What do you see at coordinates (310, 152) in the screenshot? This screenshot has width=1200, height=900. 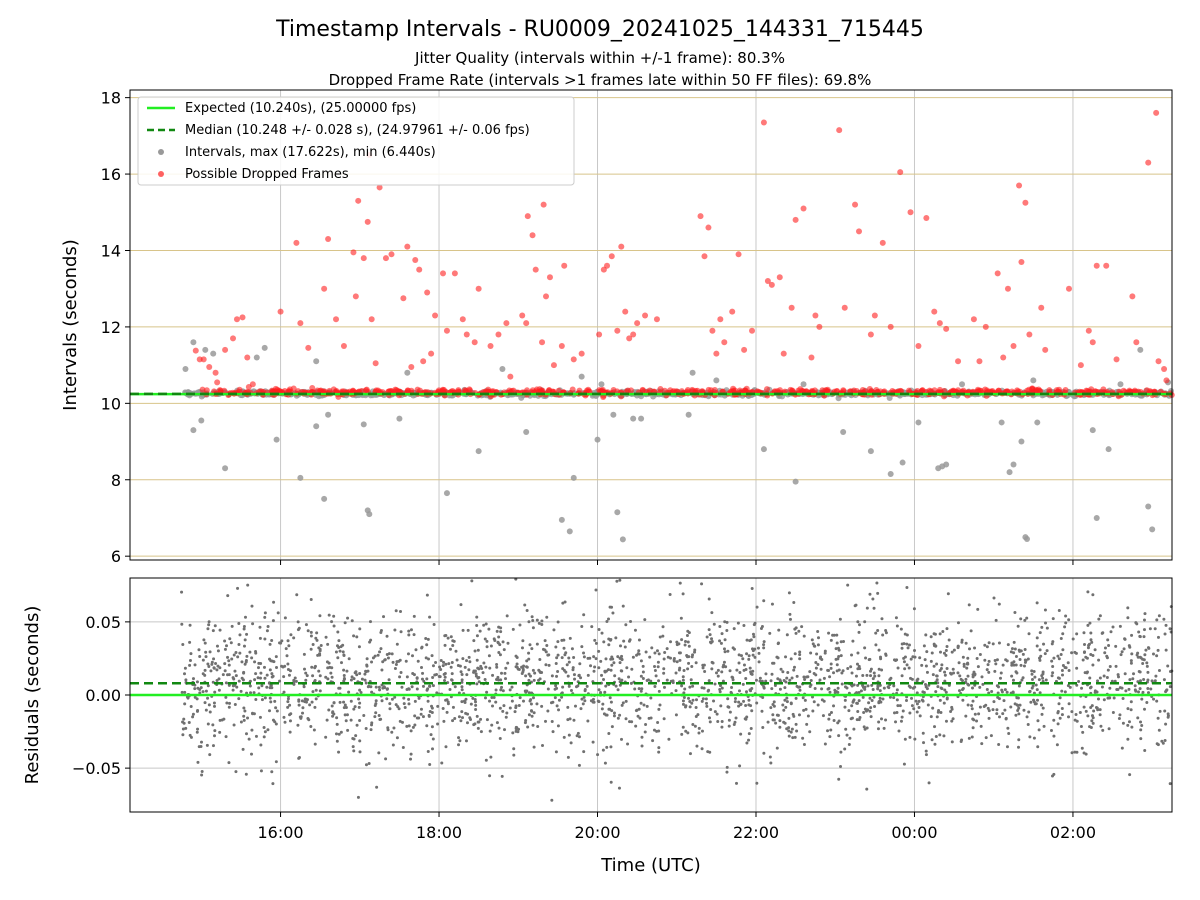 I see `legend-entry: Intervals, max (17.622s), min (6.440s)` at bounding box center [310, 152].